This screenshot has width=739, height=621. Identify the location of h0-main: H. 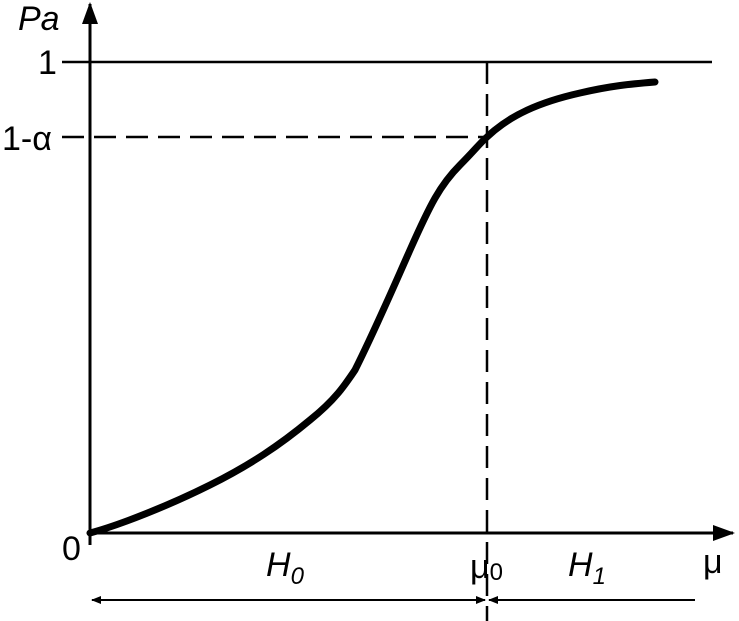
(278, 565).